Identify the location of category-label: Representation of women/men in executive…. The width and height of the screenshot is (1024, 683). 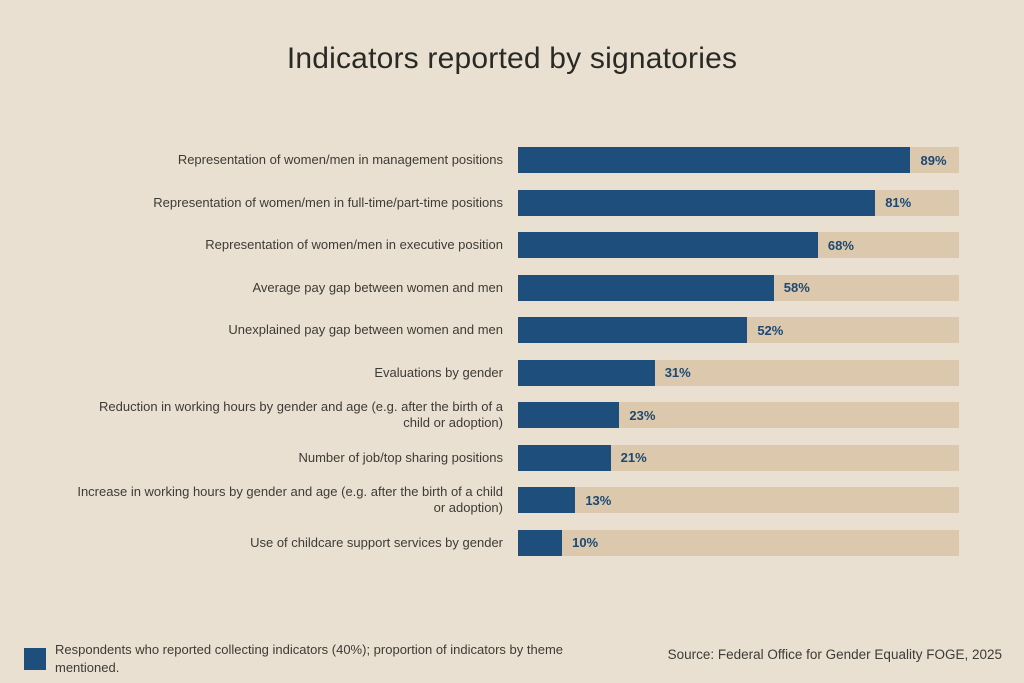
(354, 245).